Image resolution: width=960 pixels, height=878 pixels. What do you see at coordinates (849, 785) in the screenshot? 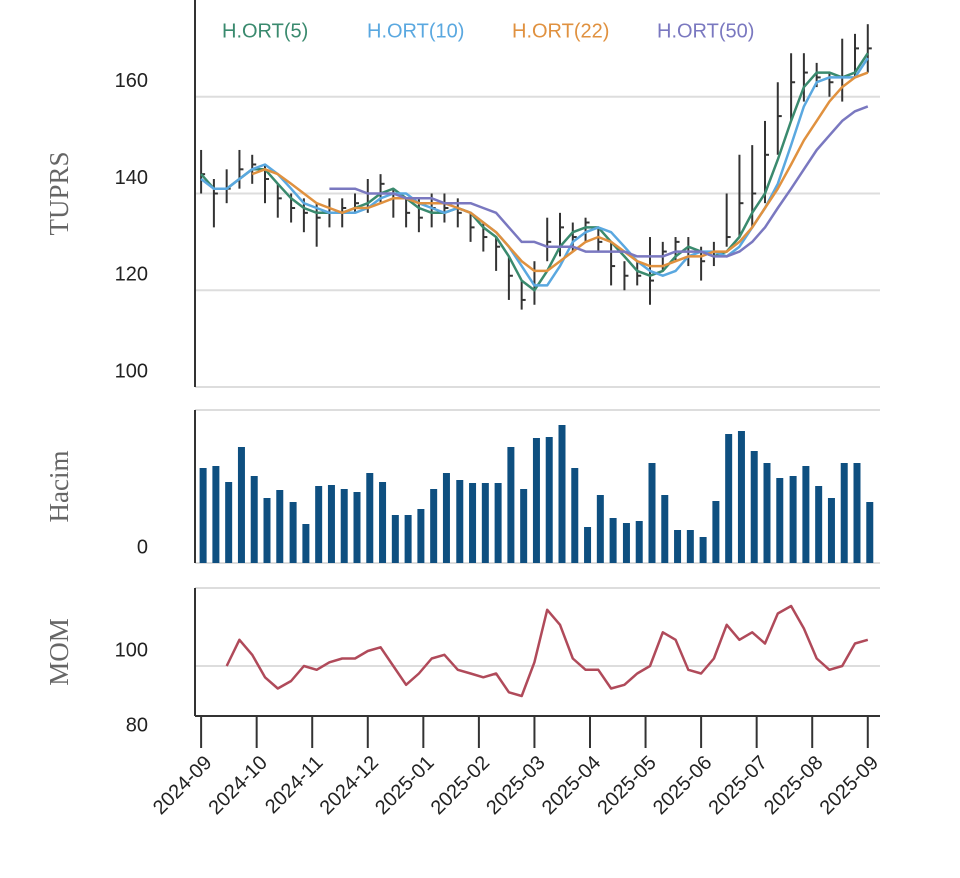
I see `x-tick-label: 2025-09` at bounding box center [849, 785].